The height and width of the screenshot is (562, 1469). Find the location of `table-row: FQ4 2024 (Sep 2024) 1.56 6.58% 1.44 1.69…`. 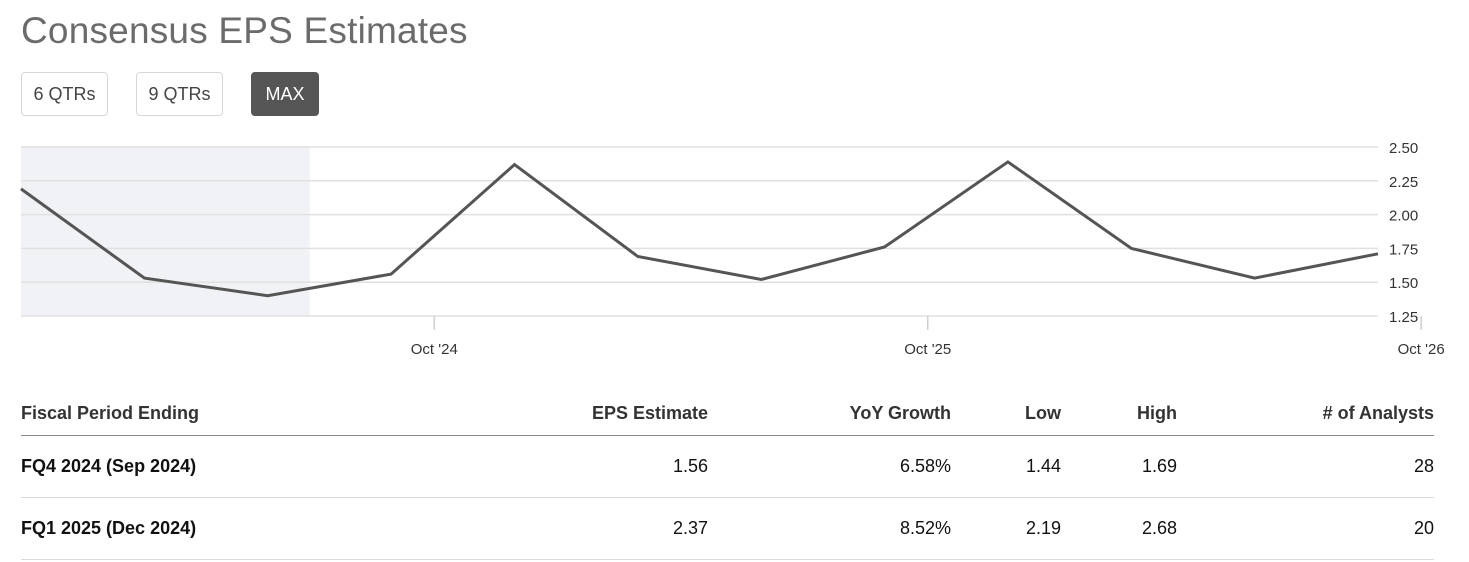

table-row: FQ4 2024 (Sep 2024) 1.56 6.58% 1.44 1.69… is located at coordinates (727, 466).